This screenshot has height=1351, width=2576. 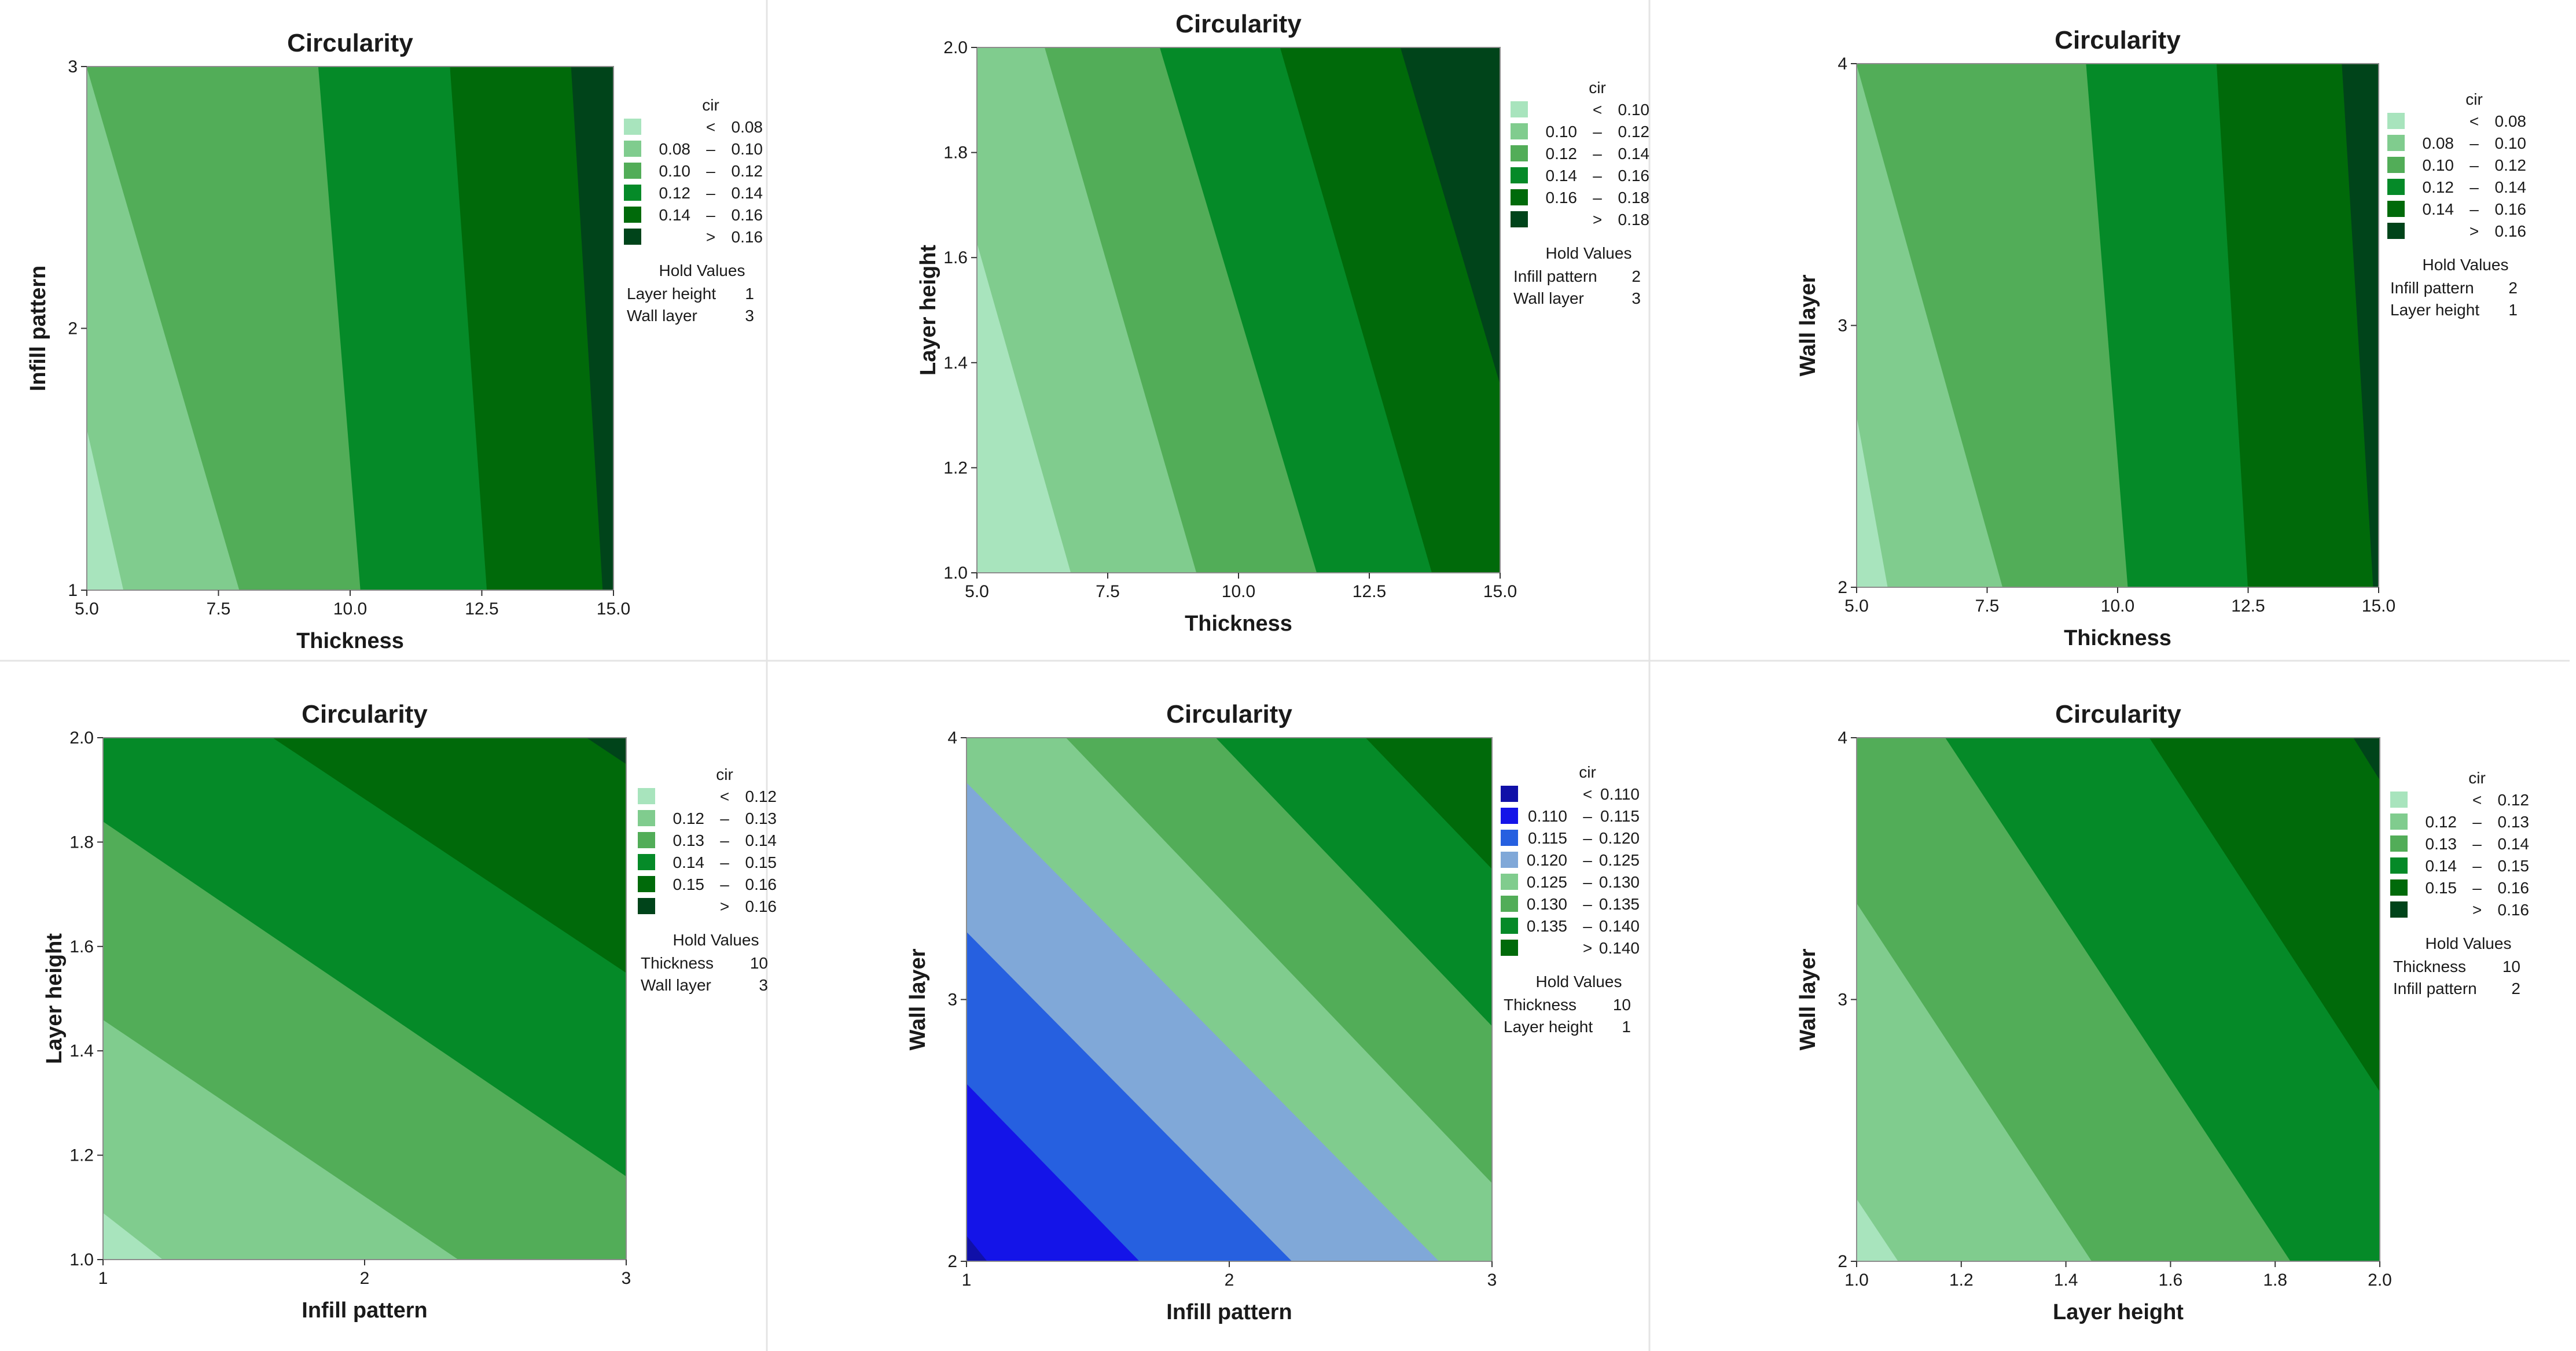 What do you see at coordinates (1492, 1281) in the screenshot?
I see `x-tick-label: 3` at bounding box center [1492, 1281].